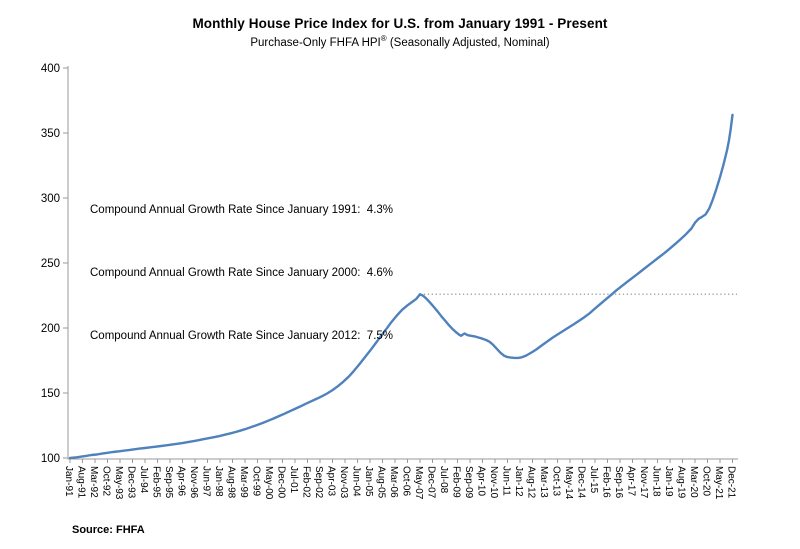  What do you see at coordinates (318, 482) in the screenshot?
I see `x-tick-label: Sep-02` at bounding box center [318, 482].